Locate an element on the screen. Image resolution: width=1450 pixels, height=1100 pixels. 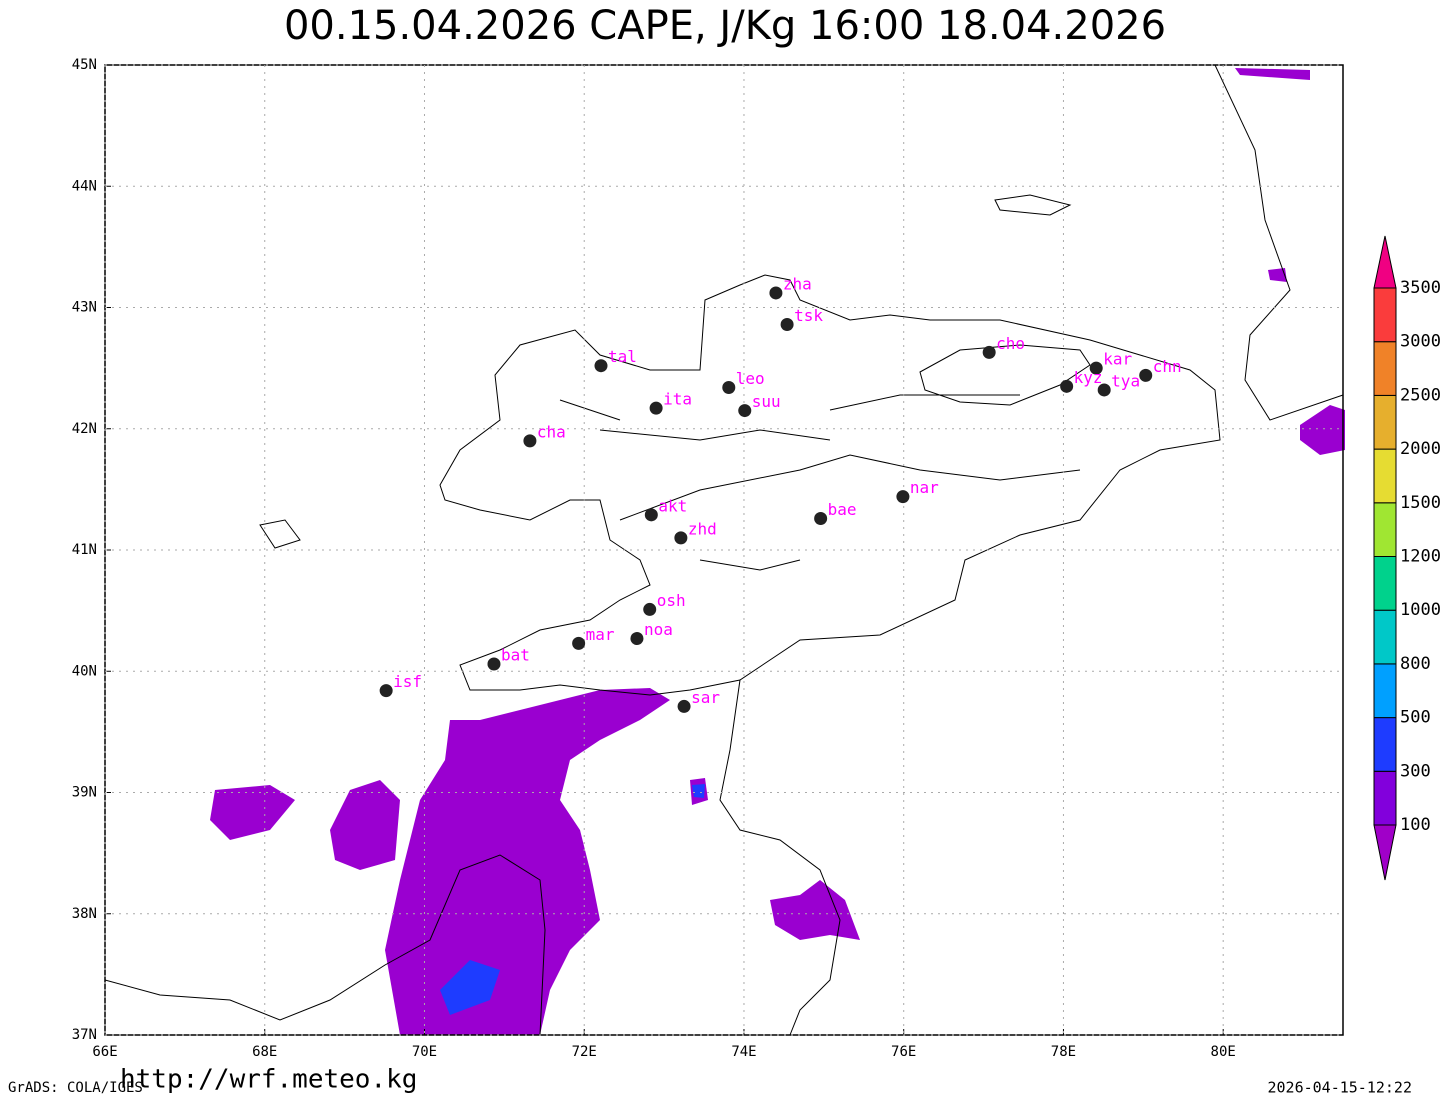
x-tick-label: 72E is located at coordinates (584, 1052).